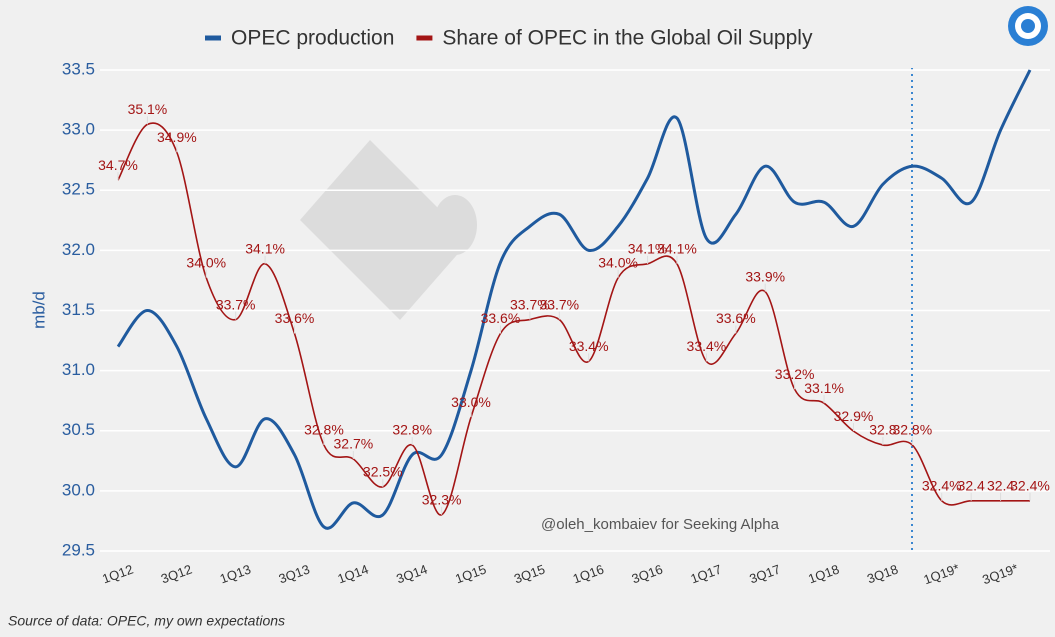 This screenshot has height=637, width=1055. I want to click on data-label: 33.2%, so click(795, 374).